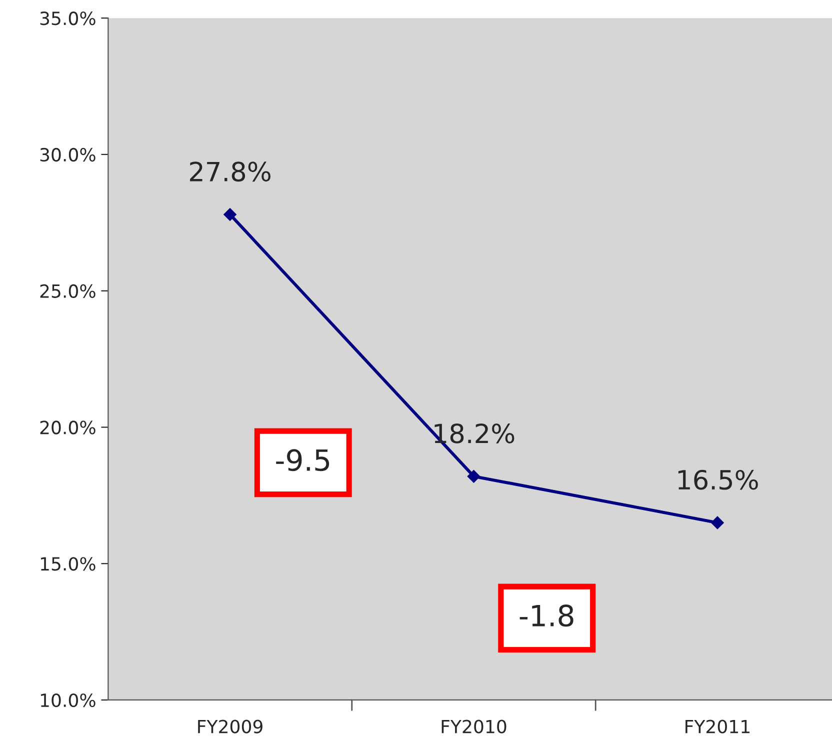 This screenshot has height=753, width=832. Describe the element at coordinates (230, 727) in the screenshot. I see `x-tick-label: FY2009` at that location.